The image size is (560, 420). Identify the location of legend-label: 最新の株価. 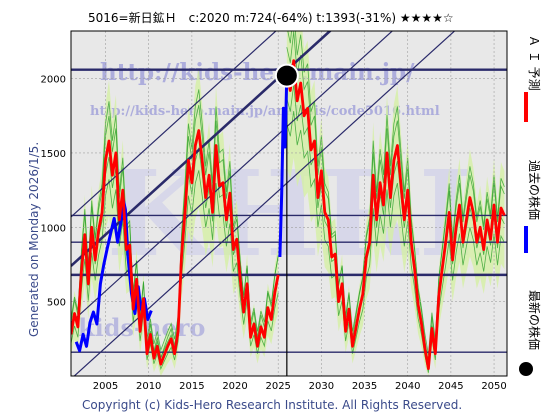
(534, 320).